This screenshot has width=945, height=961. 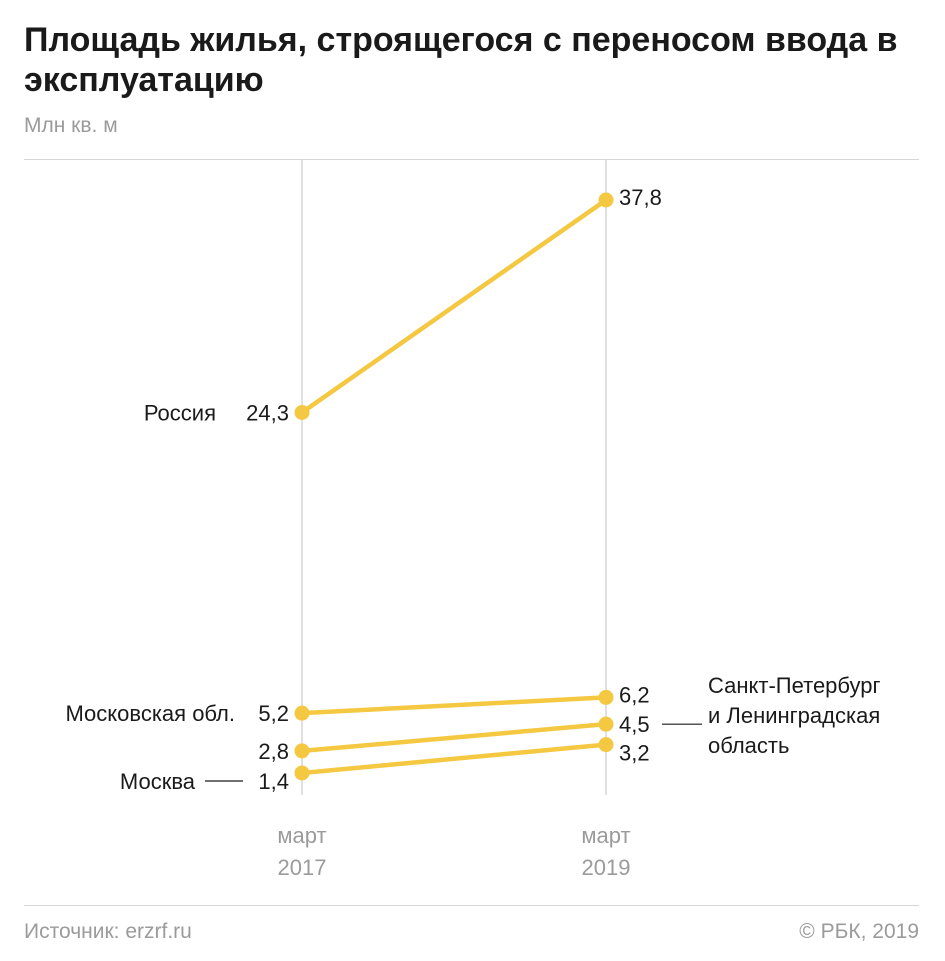 What do you see at coordinates (640, 197) in the screenshot?
I see `data-label: 37,8` at bounding box center [640, 197].